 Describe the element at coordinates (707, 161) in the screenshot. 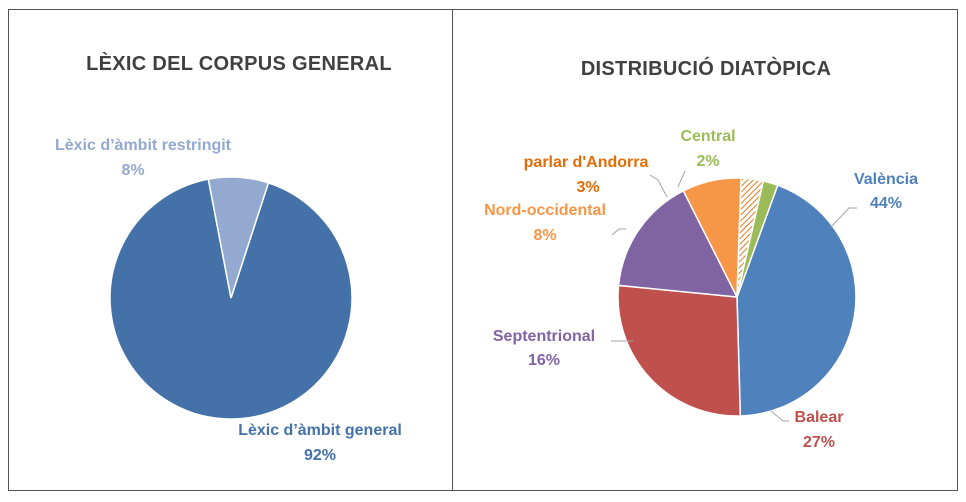

I see `slice-value-text: 2%` at that location.